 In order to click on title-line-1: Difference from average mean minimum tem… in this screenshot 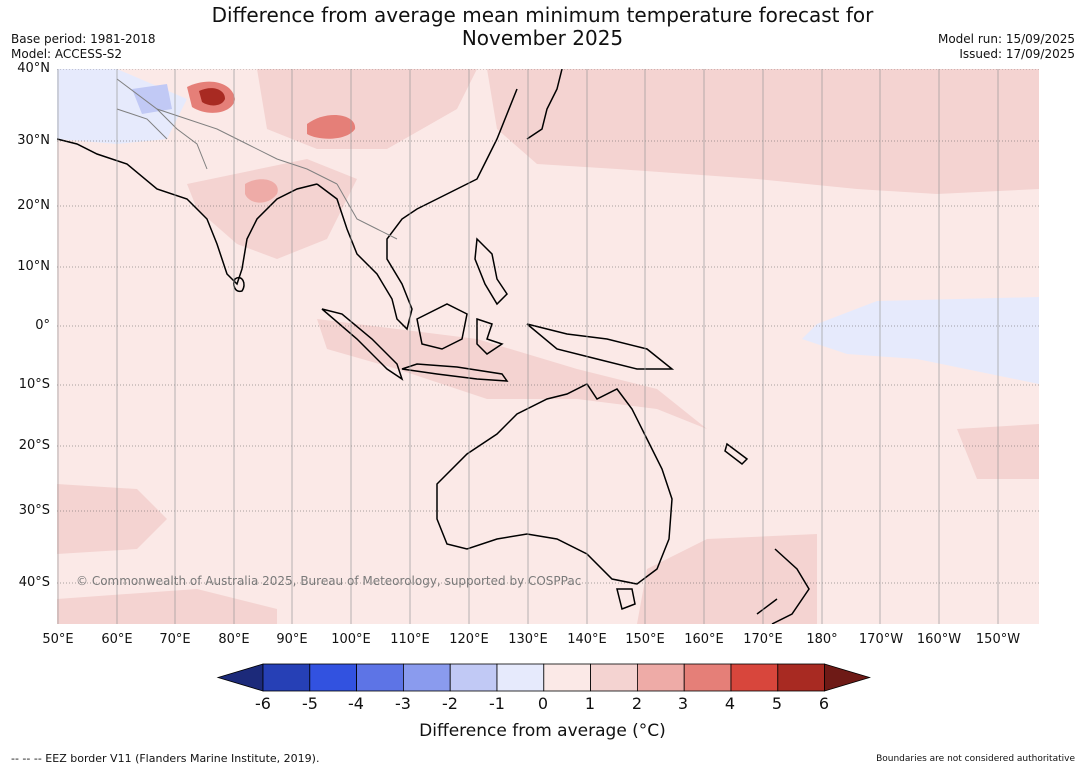, I will do `click(542, 15)`.